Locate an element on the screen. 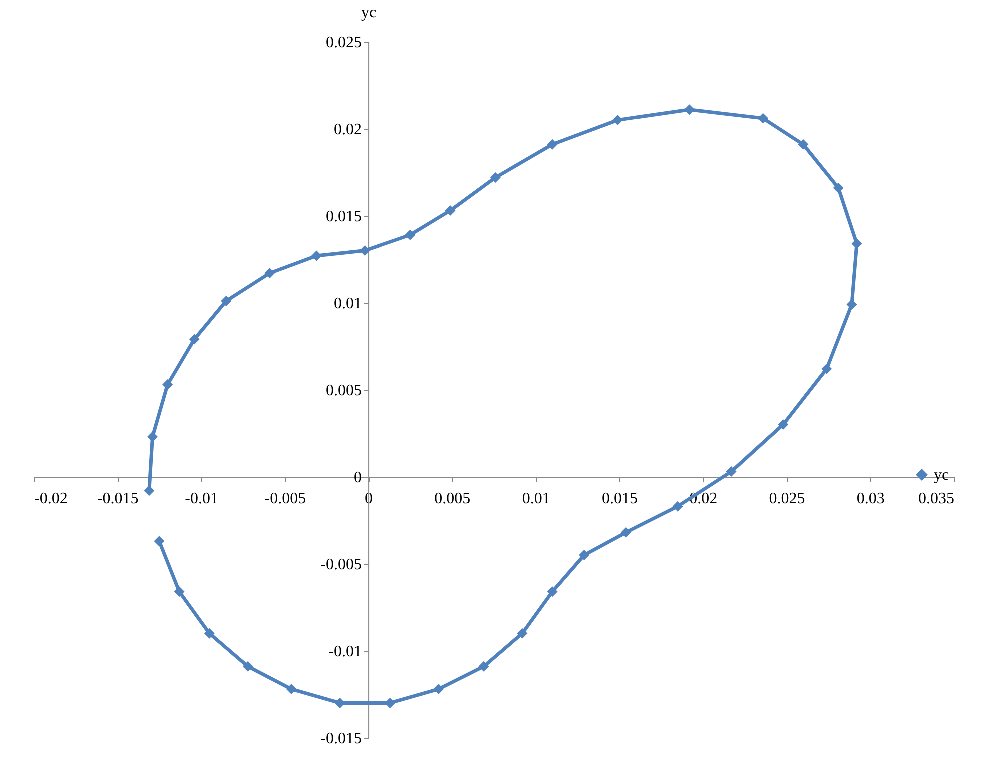 This screenshot has height=757, width=989. x-tick-label: 0.03 is located at coordinates (870, 499).